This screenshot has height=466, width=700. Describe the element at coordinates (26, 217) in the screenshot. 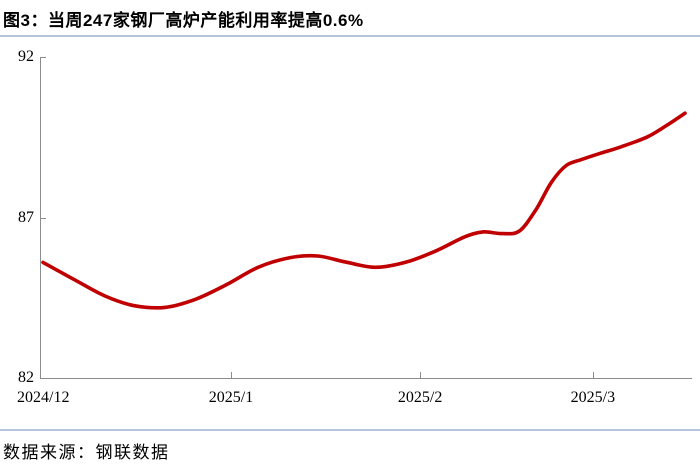

I see `y-axis-label: 87` at that location.